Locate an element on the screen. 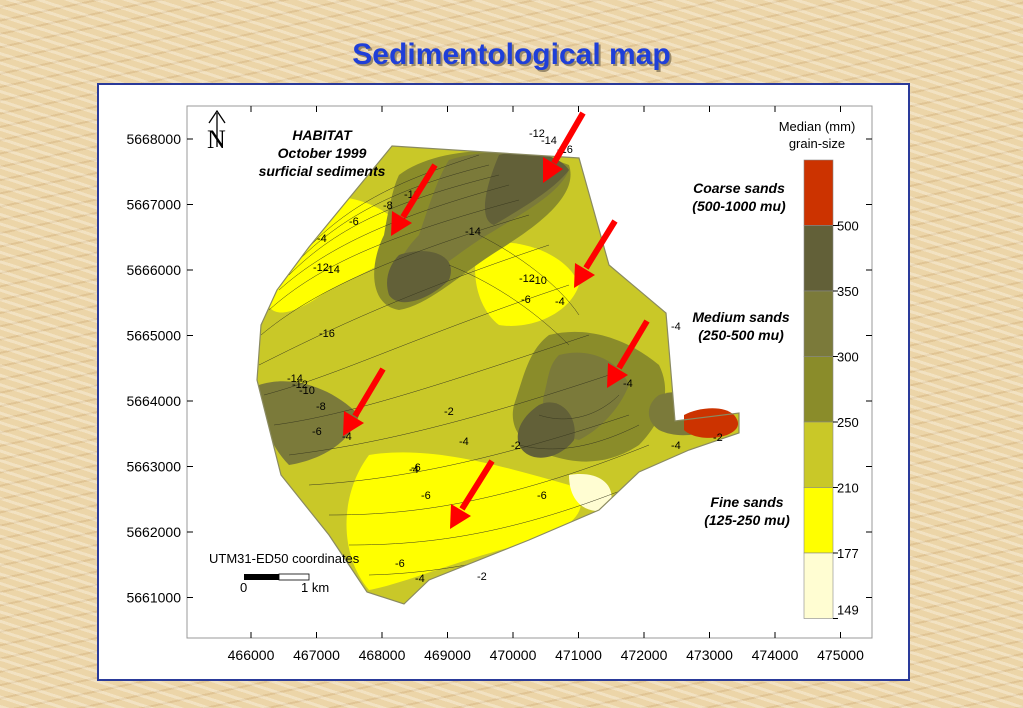 The height and width of the screenshot is (708, 1023). x-tick-label: 473000 is located at coordinates (709, 655).